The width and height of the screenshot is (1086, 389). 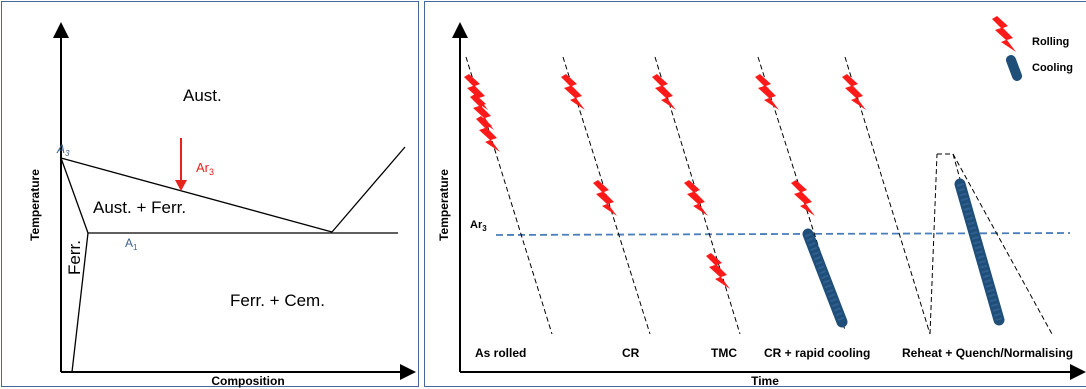 I want to click on route-label-tmc: TMC, so click(x=724, y=353).